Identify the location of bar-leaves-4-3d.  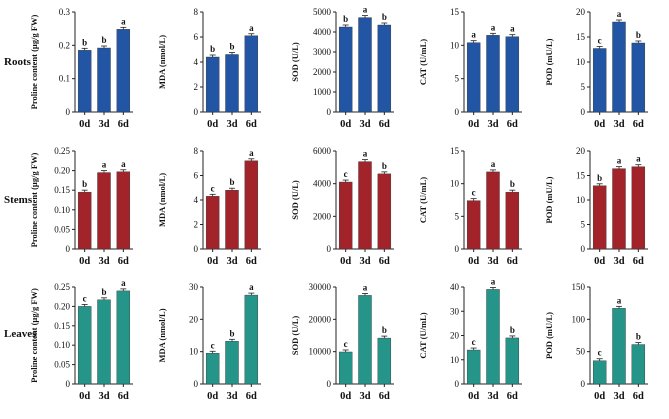
(619, 346).